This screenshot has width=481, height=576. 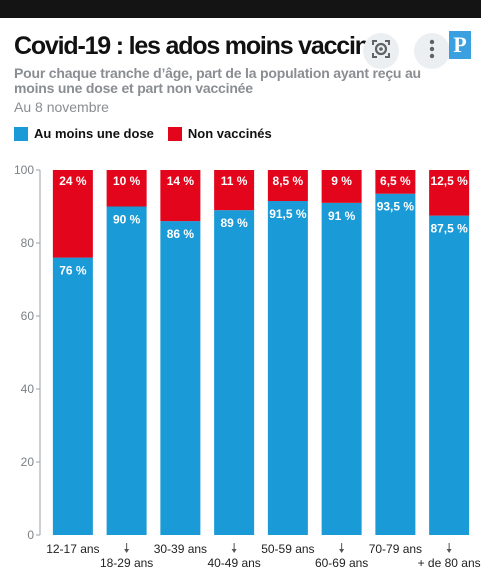 What do you see at coordinates (181, 234) in the screenshot?
I see `data-label-vaccinated: 86 %` at bounding box center [181, 234].